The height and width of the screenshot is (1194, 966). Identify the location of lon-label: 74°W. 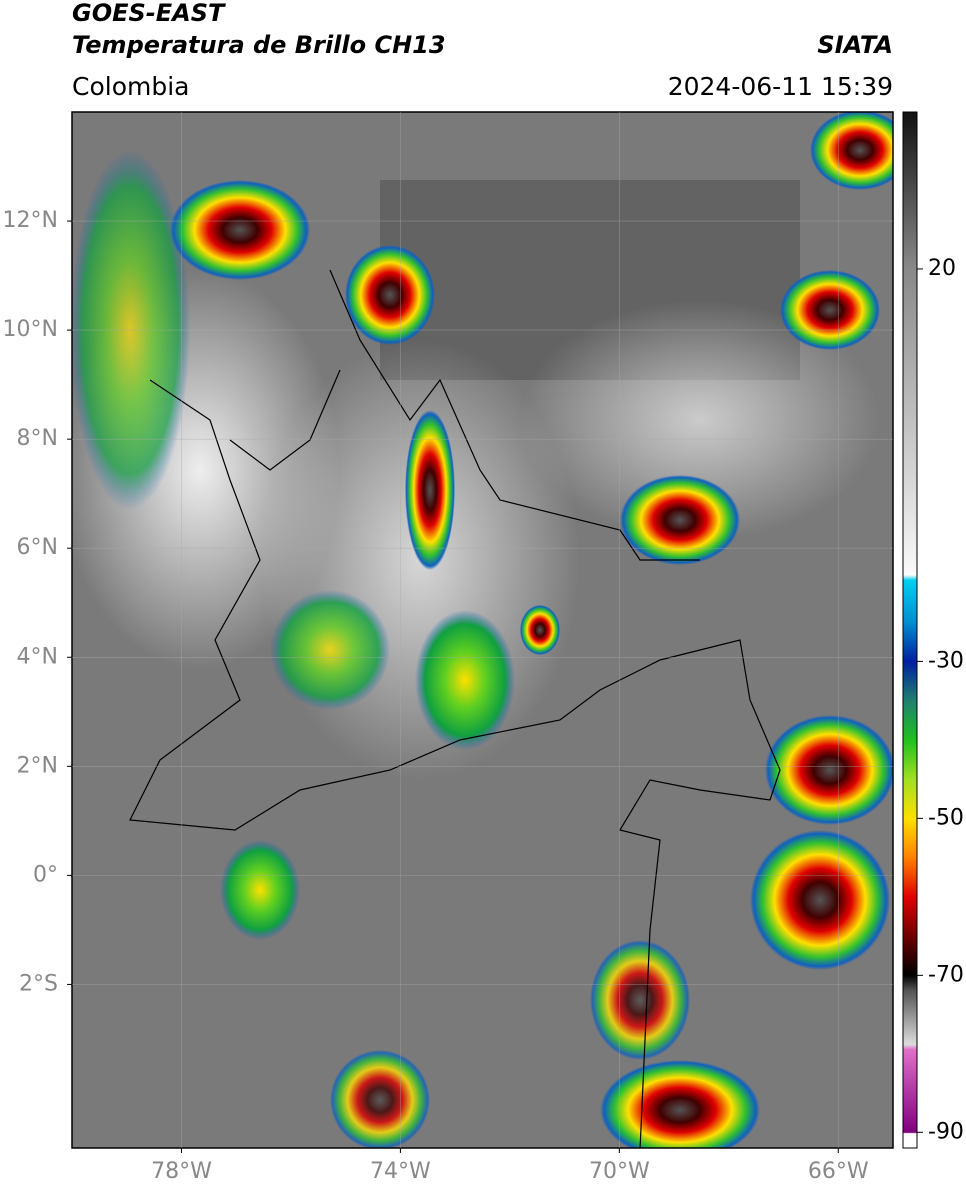
(400, 1171).